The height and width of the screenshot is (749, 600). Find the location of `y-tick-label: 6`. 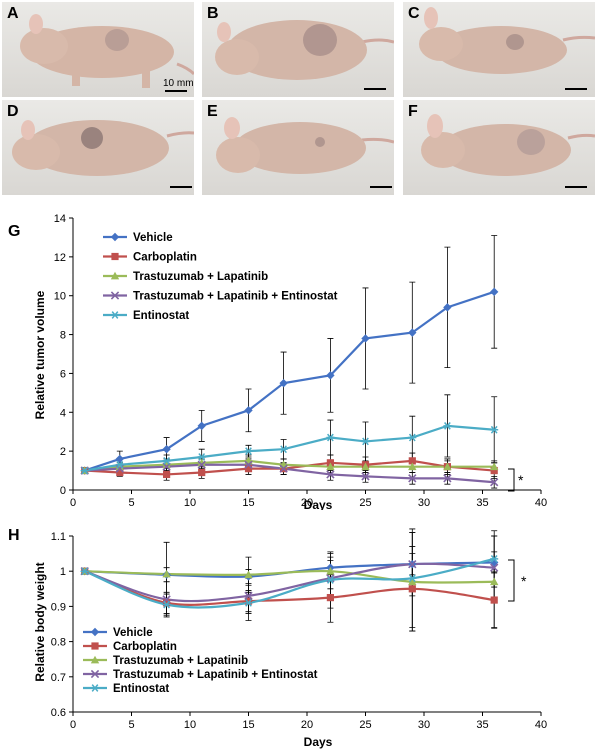

y-tick-label: 6 is located at coordinates (63, 374).